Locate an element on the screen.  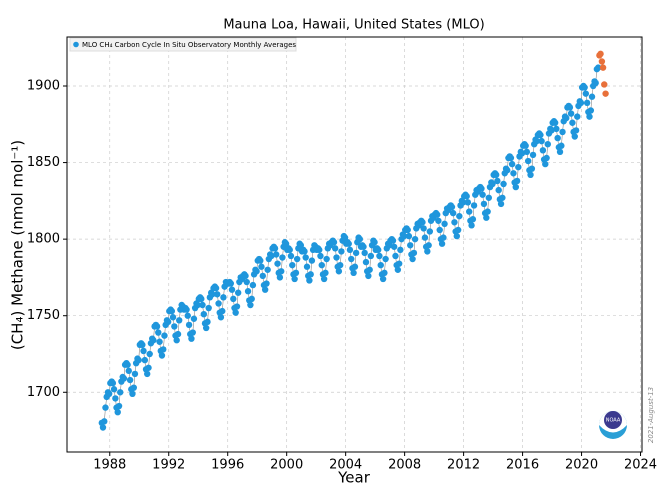
x-tick-label: 2012 is located at coordinates (463, 465).